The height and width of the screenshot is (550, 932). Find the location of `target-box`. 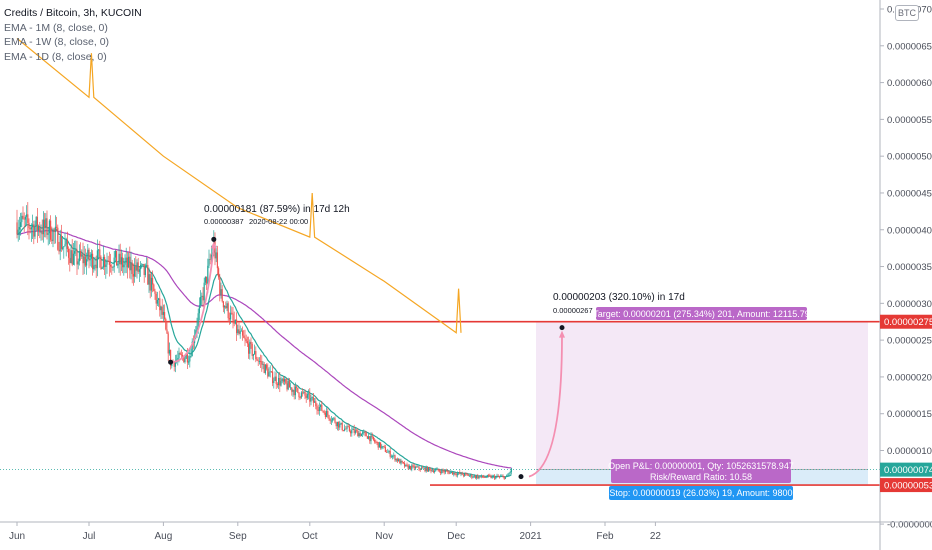

target-box is located at coordinates (701, 313).